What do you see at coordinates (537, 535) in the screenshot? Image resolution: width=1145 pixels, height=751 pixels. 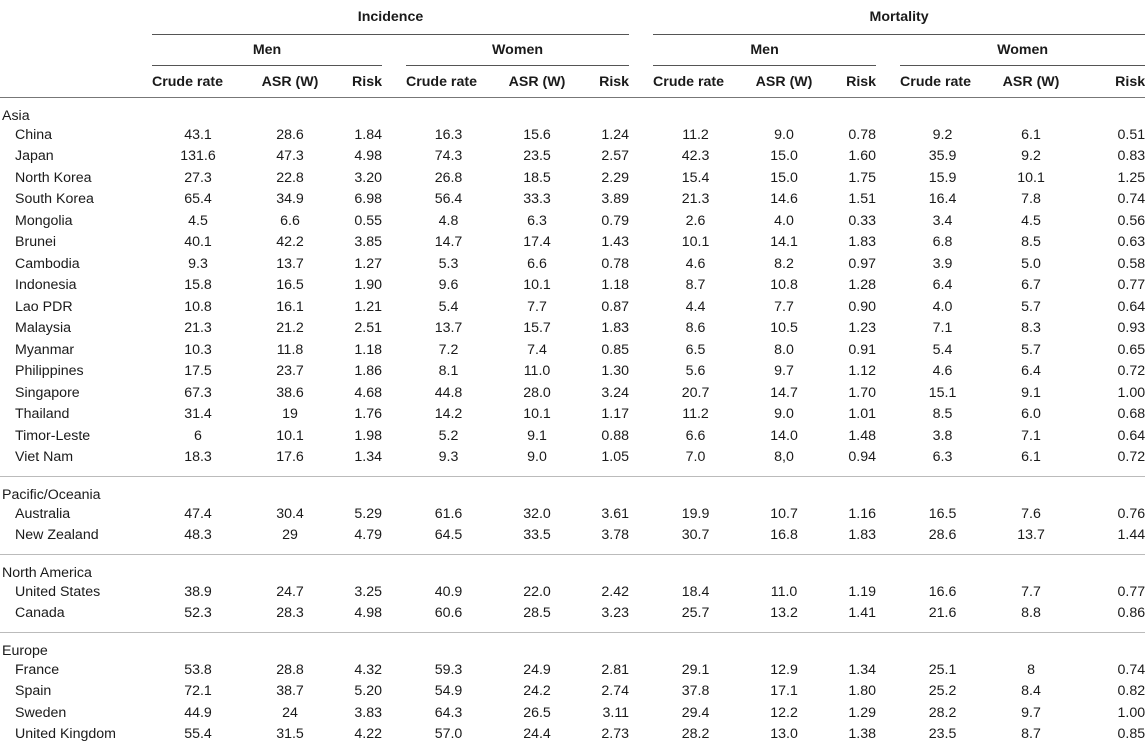 I see `value-cell: 33.5` at bounding box center [537, 535].